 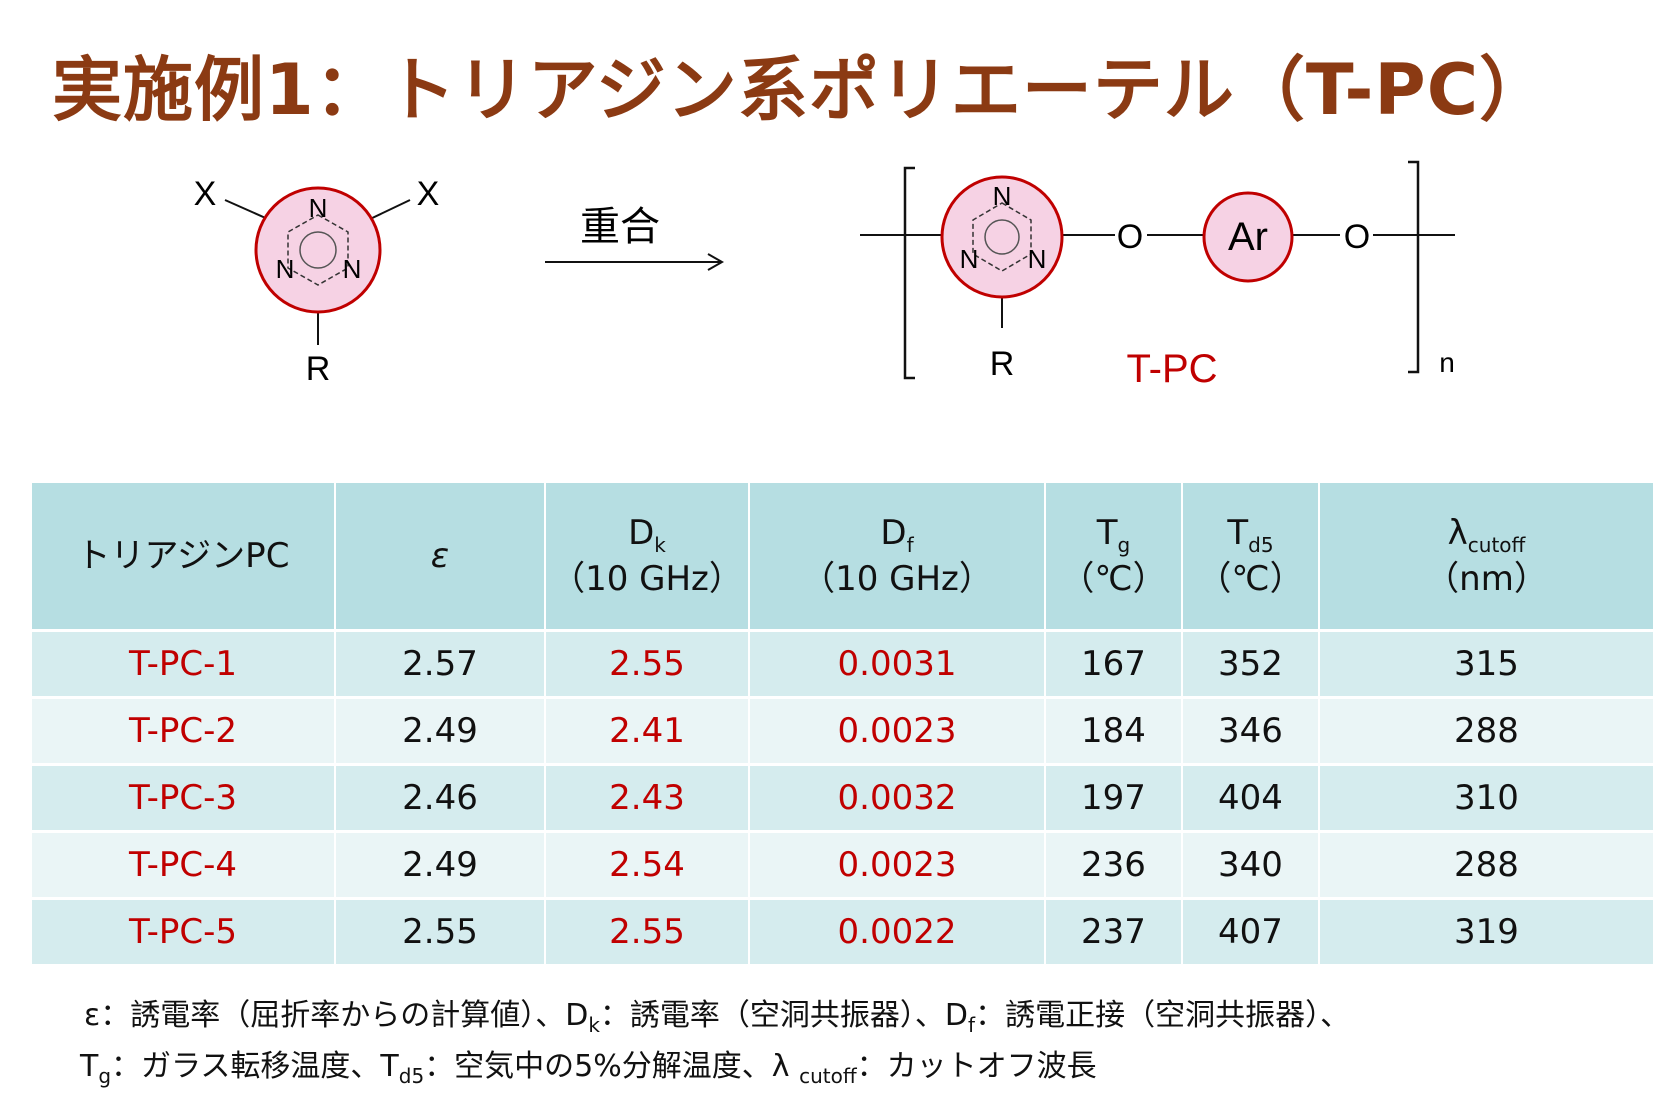 I want to click on repeat-unit-n: n, so click(x=1447, y=362).